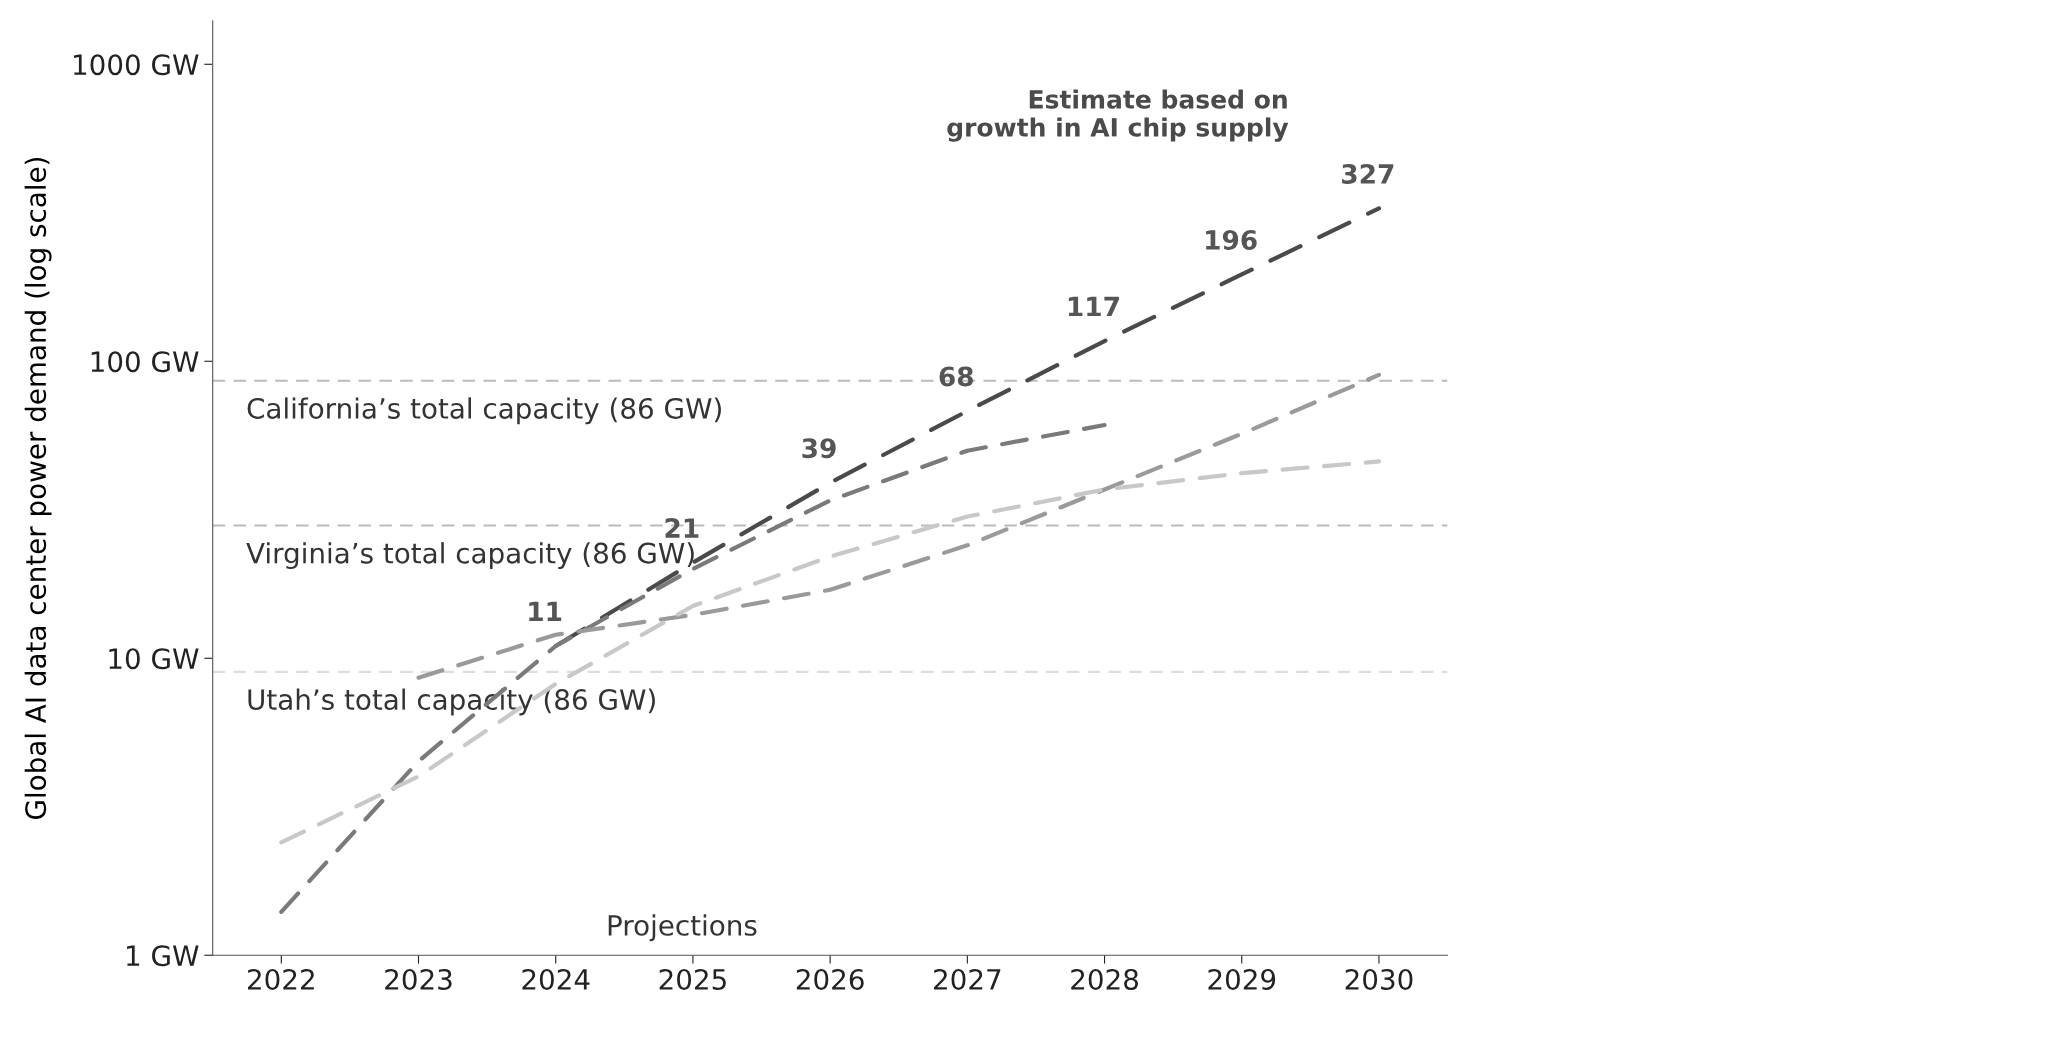  I want to click on data-label: 68, so click(956, 376).